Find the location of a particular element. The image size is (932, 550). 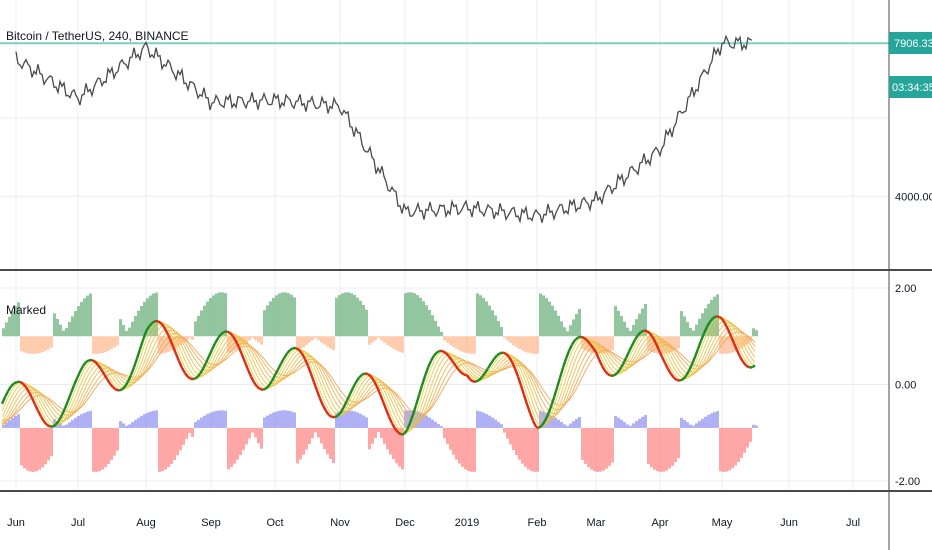

countdown-badge-bg is located at coordinates (910, 87).